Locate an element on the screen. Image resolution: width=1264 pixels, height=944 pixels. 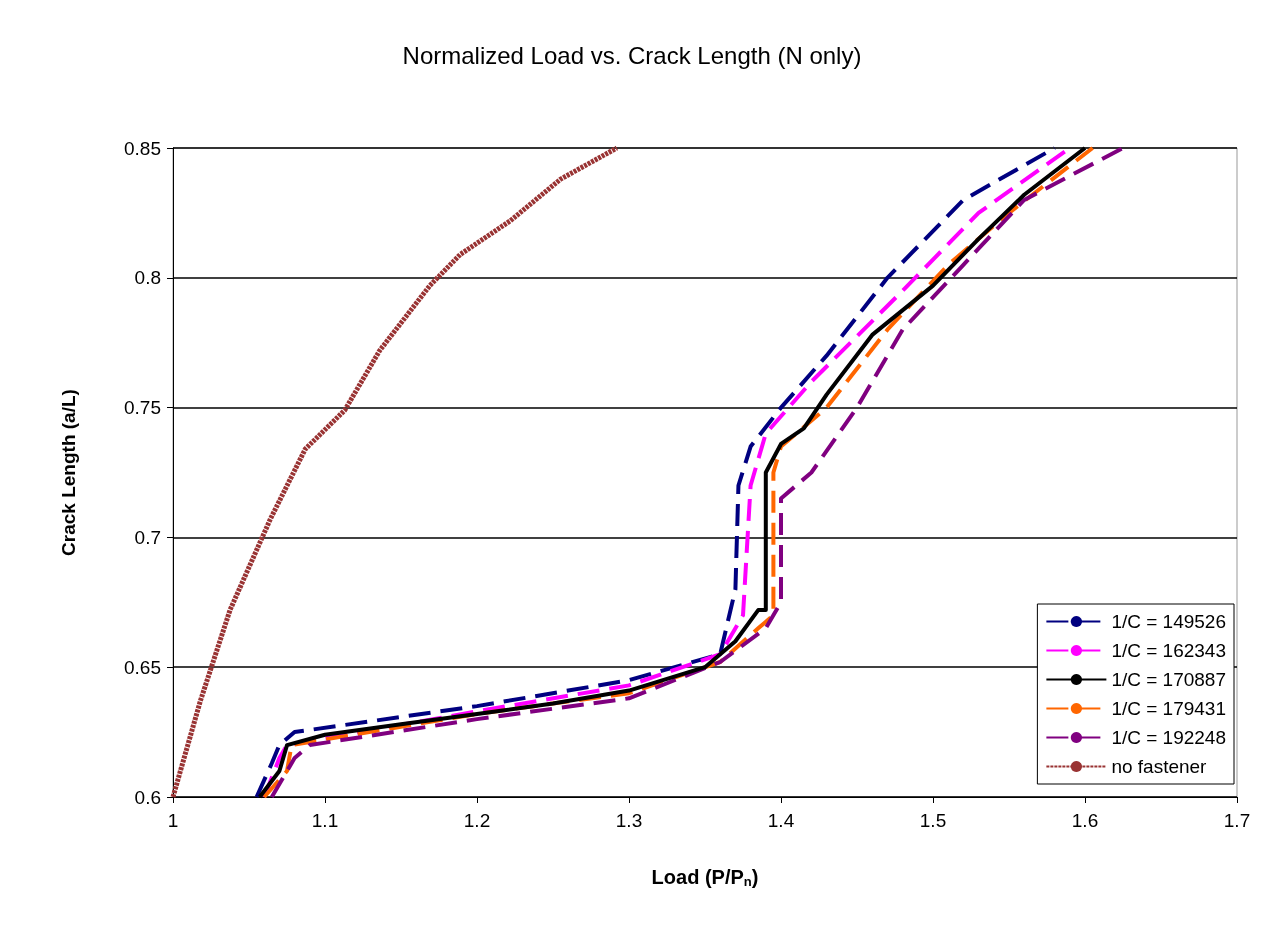
x-tick-label: 1.4 is located at coordinates (781, 820).